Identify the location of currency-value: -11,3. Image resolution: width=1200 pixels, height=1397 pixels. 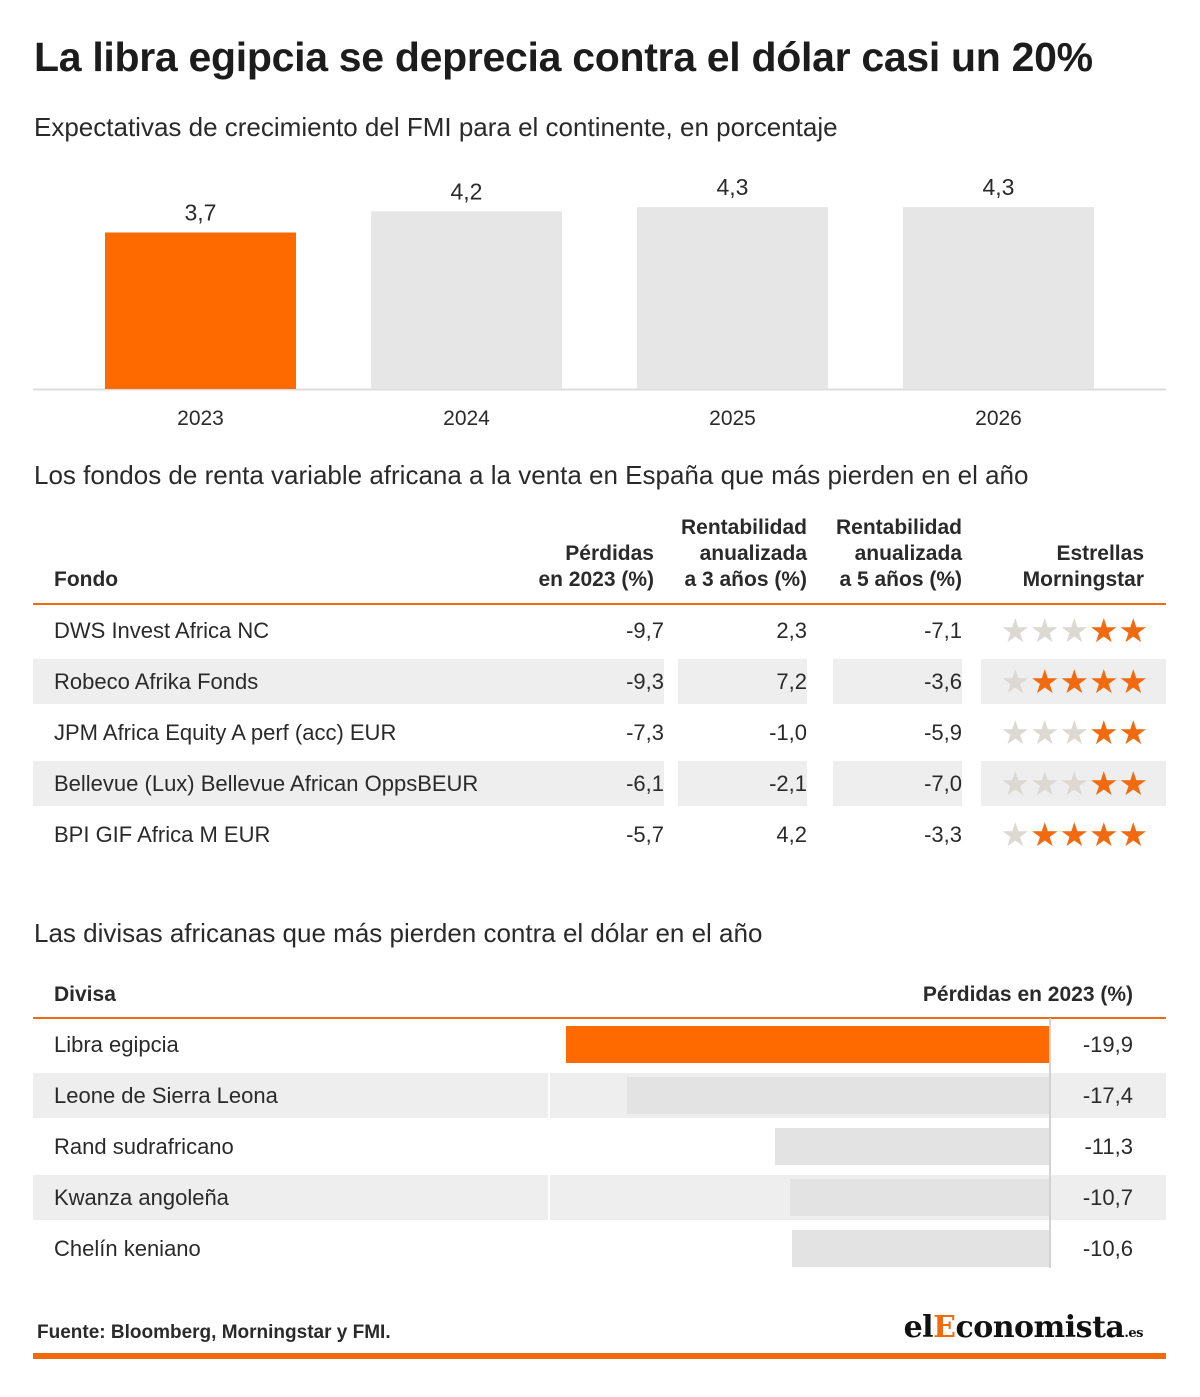
(1108, 1146).